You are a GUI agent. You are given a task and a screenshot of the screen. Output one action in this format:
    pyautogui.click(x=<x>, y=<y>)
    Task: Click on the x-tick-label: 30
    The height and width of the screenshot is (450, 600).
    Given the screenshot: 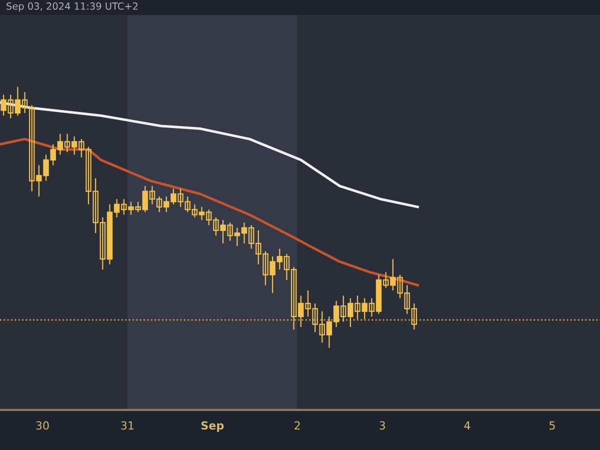 What is the action you would take?
    pyautogui.click(x=42, y=425)
    